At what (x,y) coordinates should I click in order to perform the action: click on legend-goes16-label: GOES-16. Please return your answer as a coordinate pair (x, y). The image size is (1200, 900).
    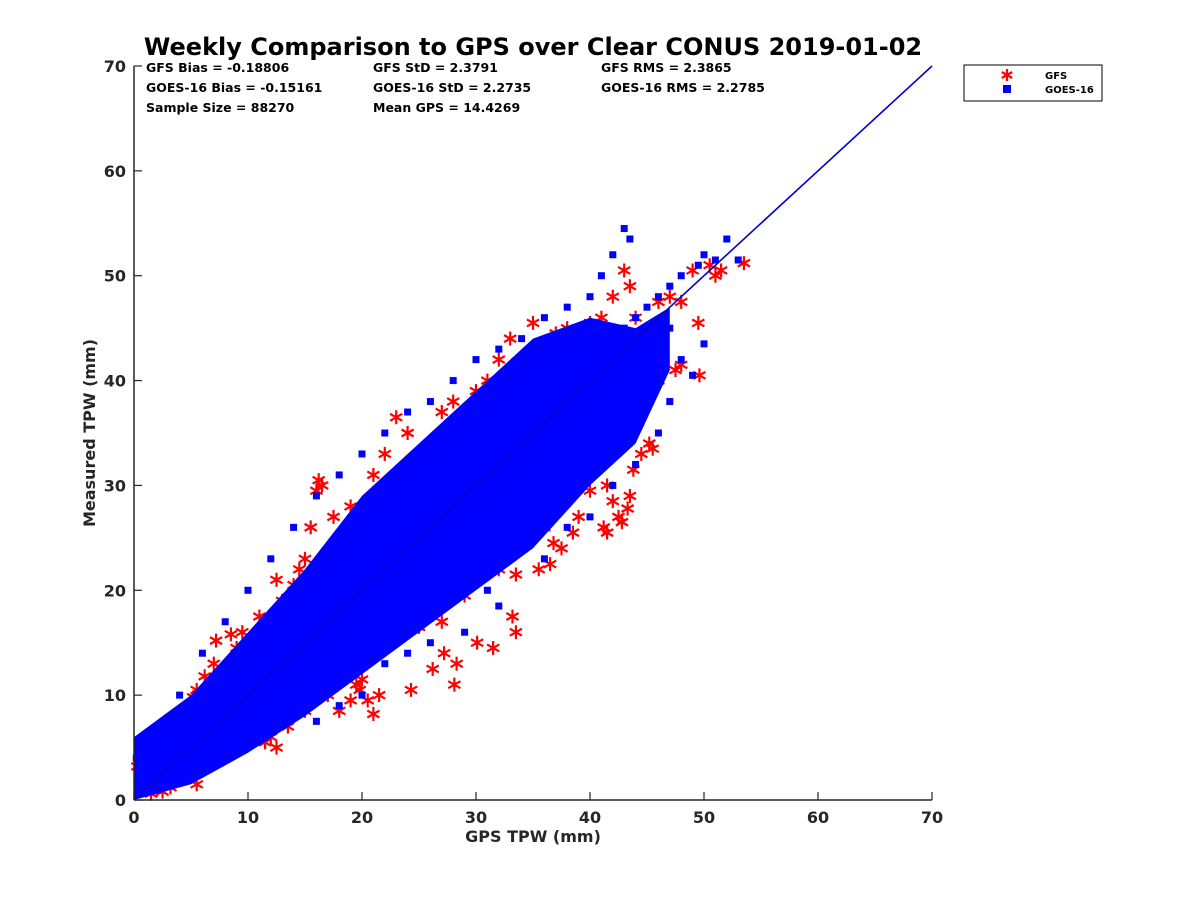
    Looking at the image, I should click on (1069, 90).